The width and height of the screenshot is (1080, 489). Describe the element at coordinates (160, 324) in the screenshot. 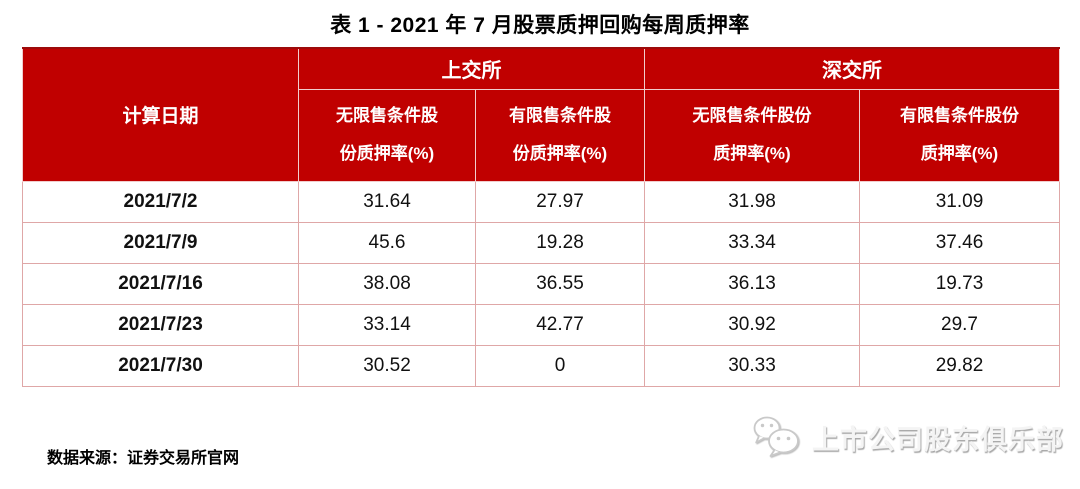

I see `date-cell: 2021/7/23` at that location.